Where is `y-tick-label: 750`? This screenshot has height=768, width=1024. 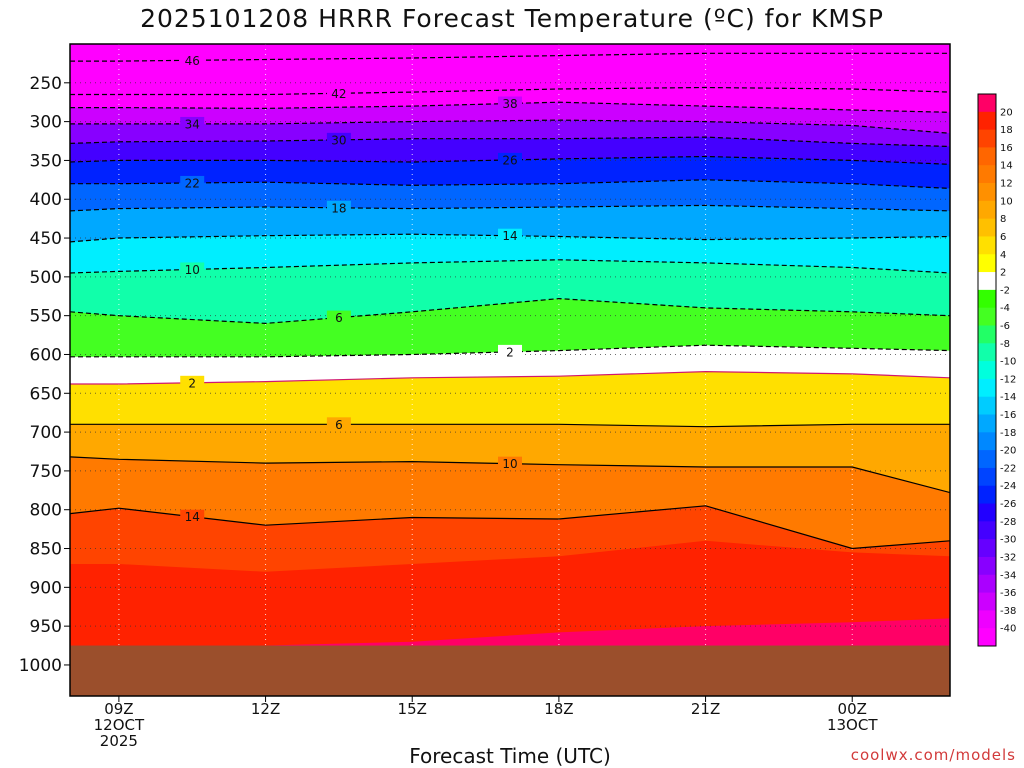
y-tick-label: 750 is located at coordinates (46, 472).